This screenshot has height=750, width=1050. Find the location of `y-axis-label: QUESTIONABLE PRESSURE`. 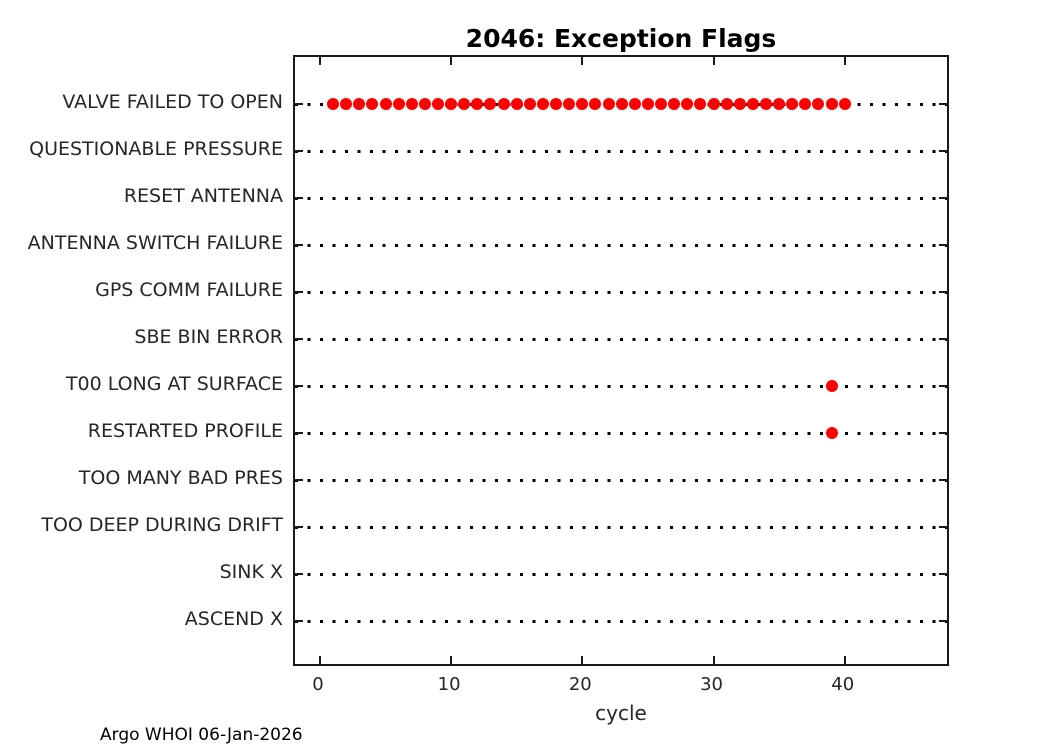

y-axis-label: QUESTIONABLE PRESSURE is located at coordinates (156, 149).